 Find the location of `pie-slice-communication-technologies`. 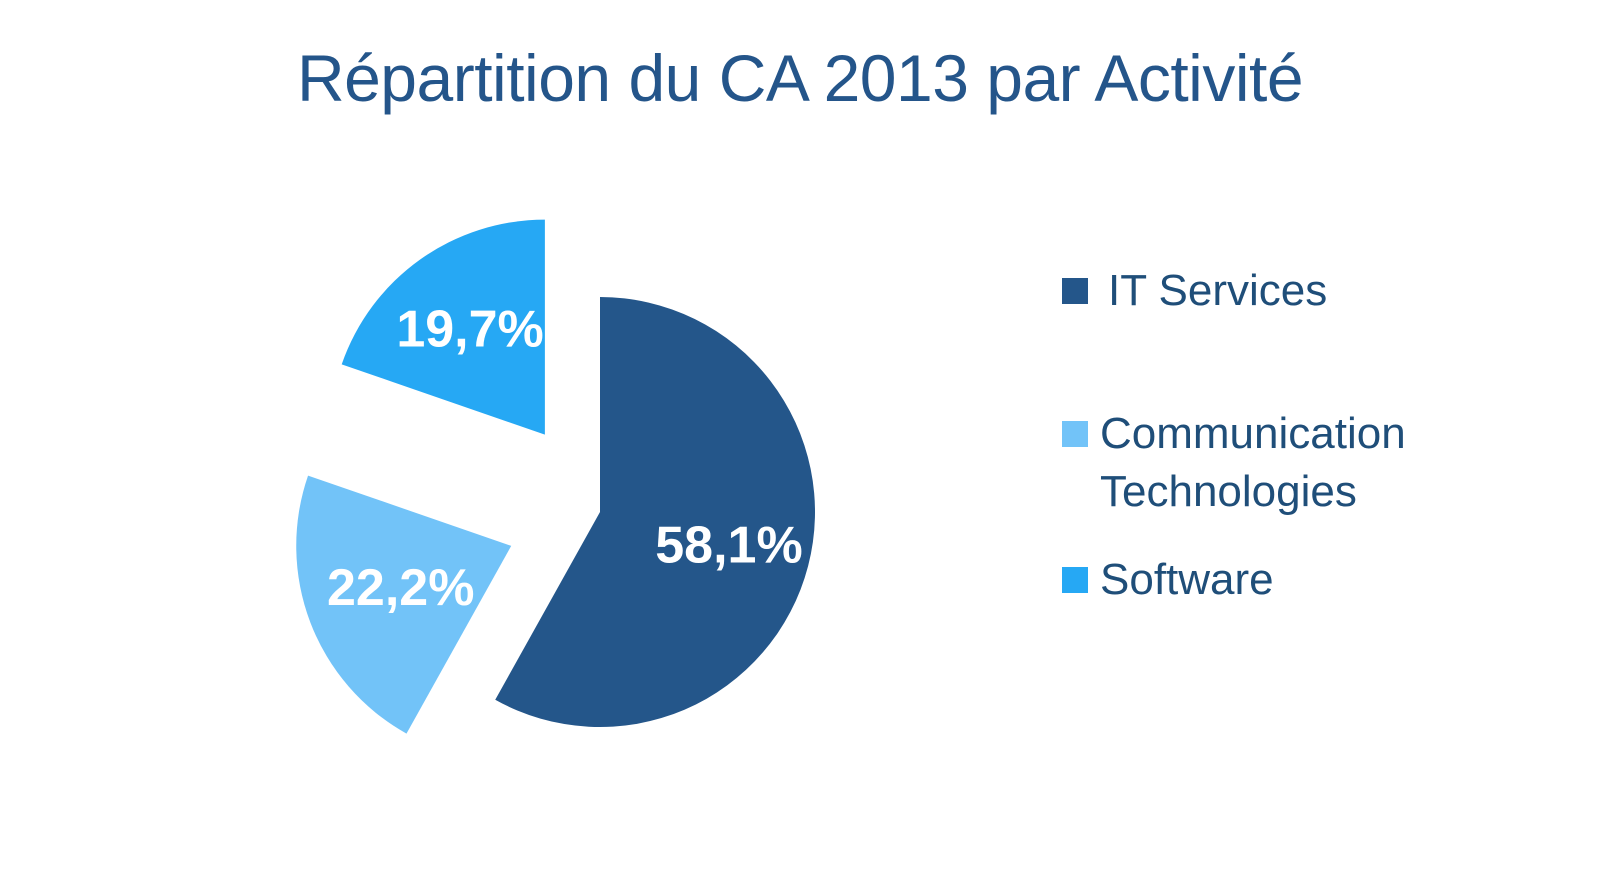

pie-slice-communication-technologies is located at coordinates (404, 604).